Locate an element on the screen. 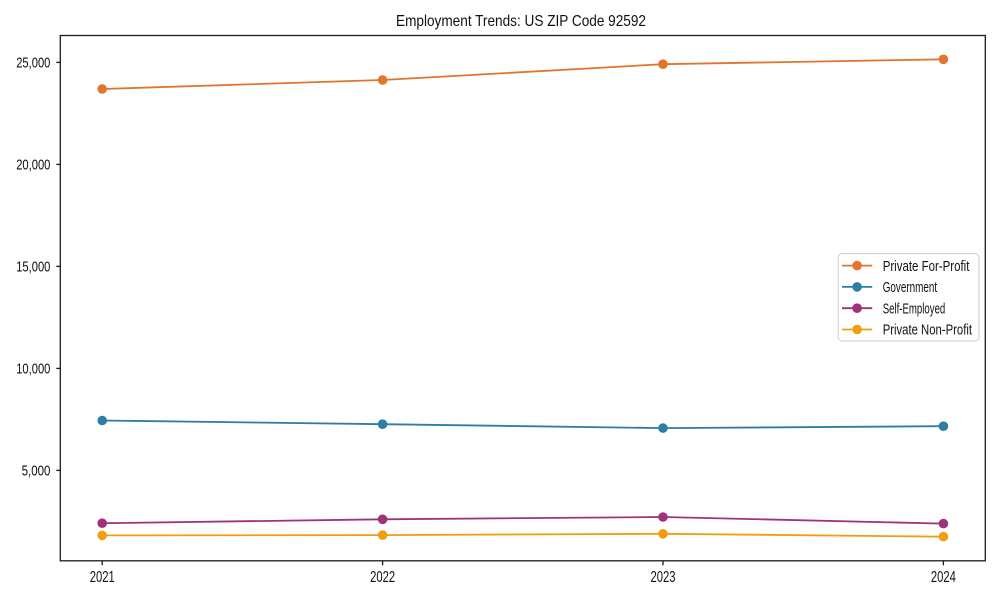  svg-text: 15,000 is located at coordinates (33, 267).